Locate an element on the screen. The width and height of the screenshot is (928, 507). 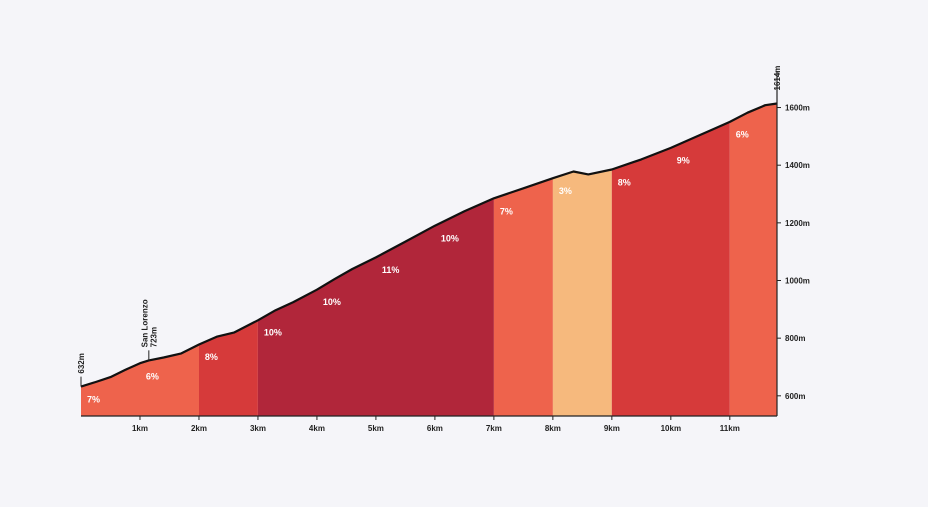
y-tick-label: 1200m is located at coordinates (797, 223).